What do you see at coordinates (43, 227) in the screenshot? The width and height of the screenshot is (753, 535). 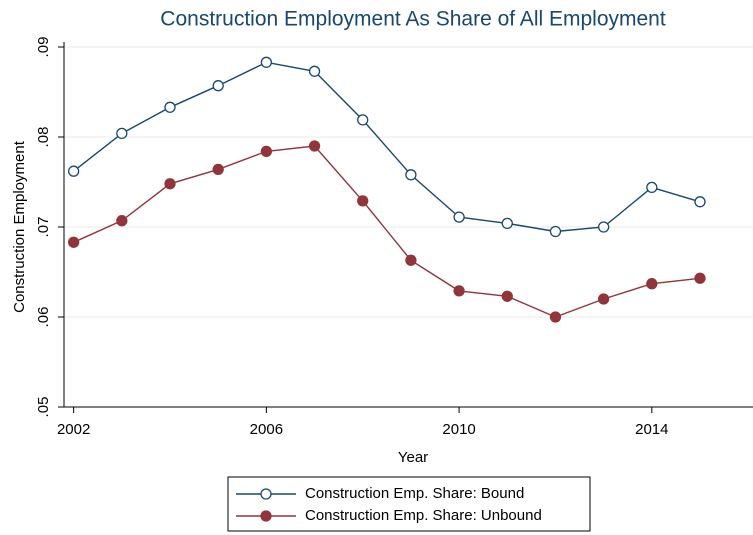 I see `y-tick-label: .07` at bounding box center [43, 227].